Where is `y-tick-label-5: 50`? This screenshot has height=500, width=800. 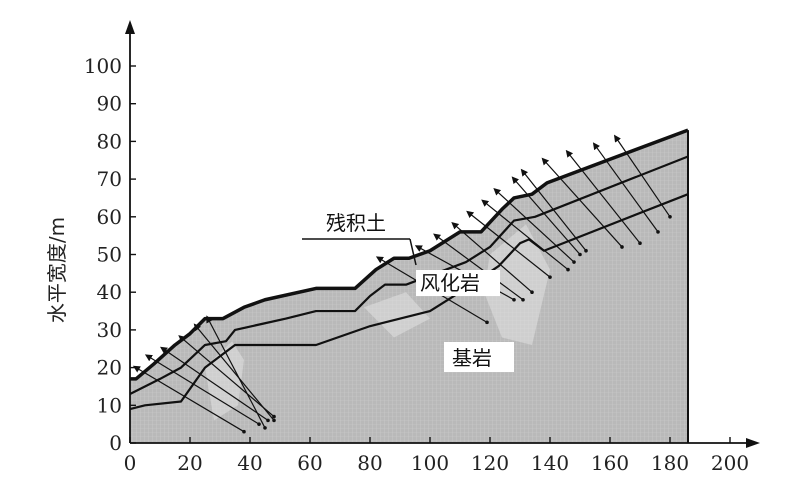 y-tick-label-5: 50 is located at coordinates (109, 255).